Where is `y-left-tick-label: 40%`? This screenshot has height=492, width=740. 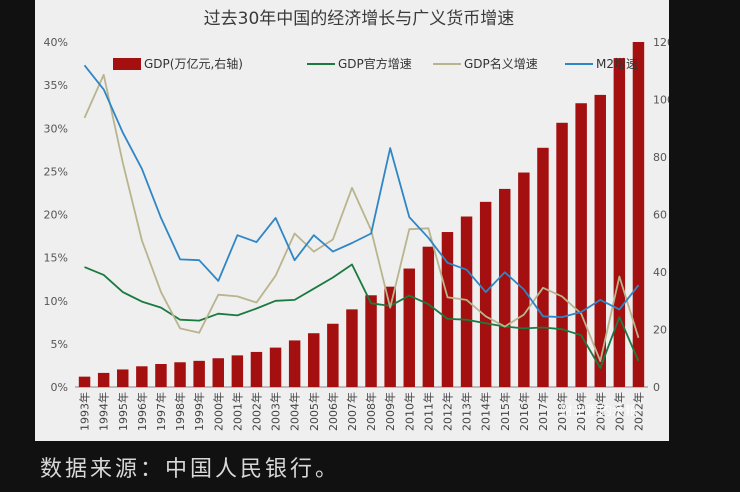
y-left-tick-label: 40% is located at coordinates (56, 42).